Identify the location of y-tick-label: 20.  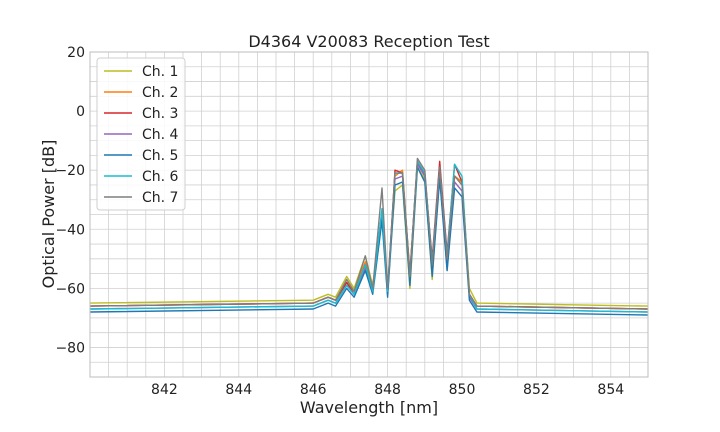
(76, 53).